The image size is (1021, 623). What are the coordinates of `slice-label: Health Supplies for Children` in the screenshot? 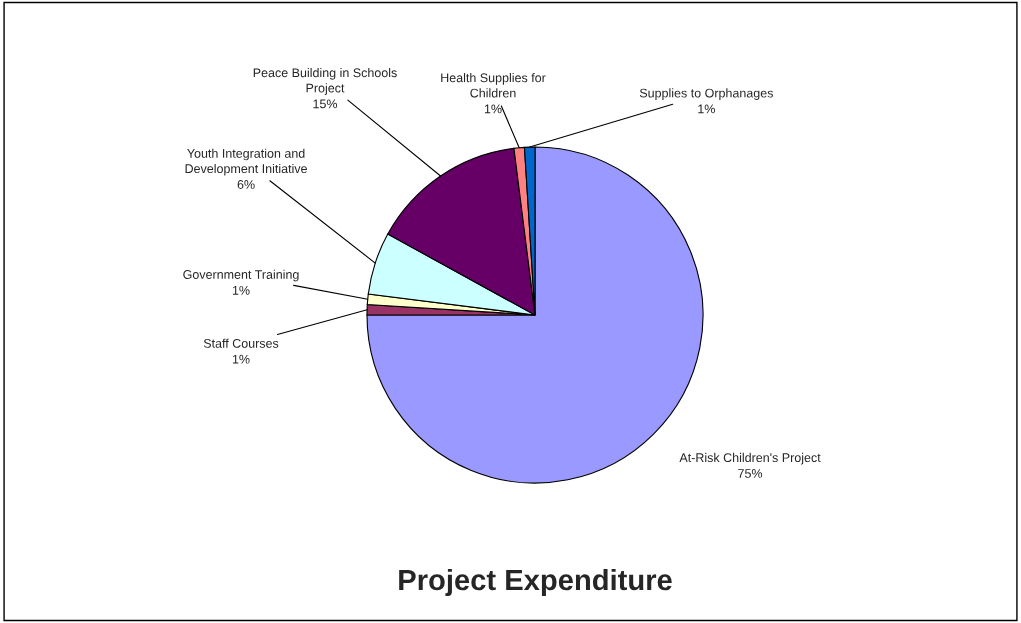 It's located at (493, 85).